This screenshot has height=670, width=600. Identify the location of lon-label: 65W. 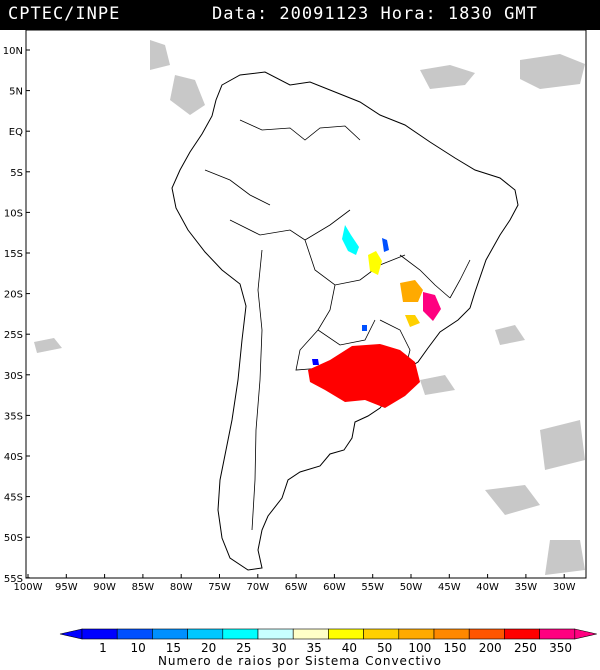
(296, 586).